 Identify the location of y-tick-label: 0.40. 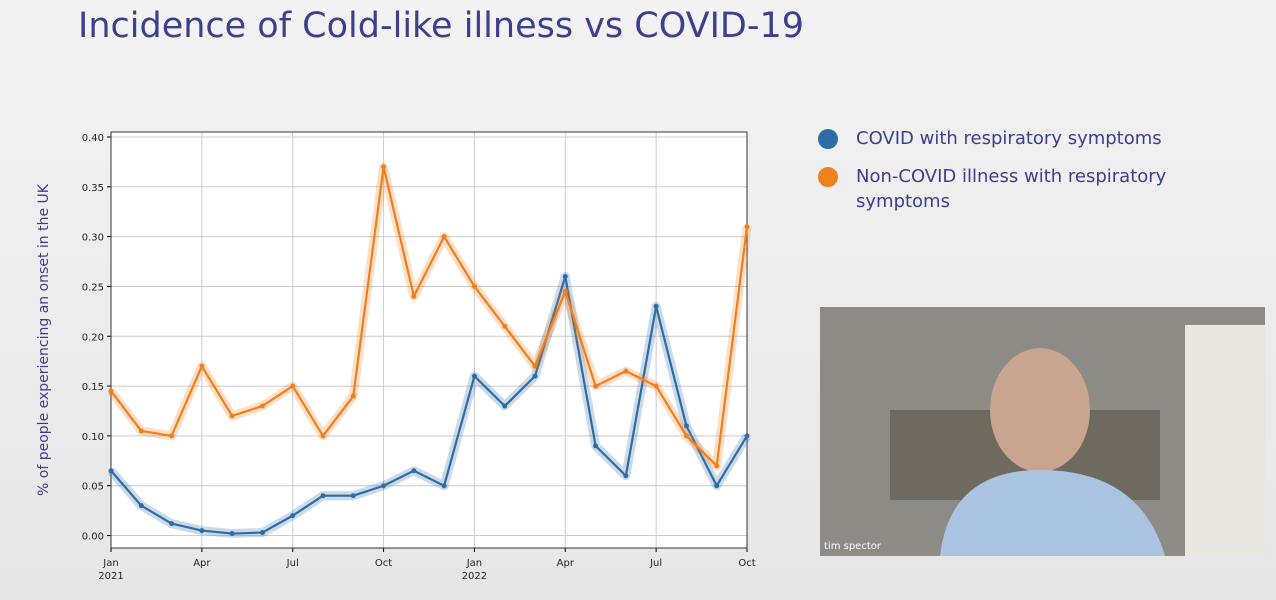
(93, 138).